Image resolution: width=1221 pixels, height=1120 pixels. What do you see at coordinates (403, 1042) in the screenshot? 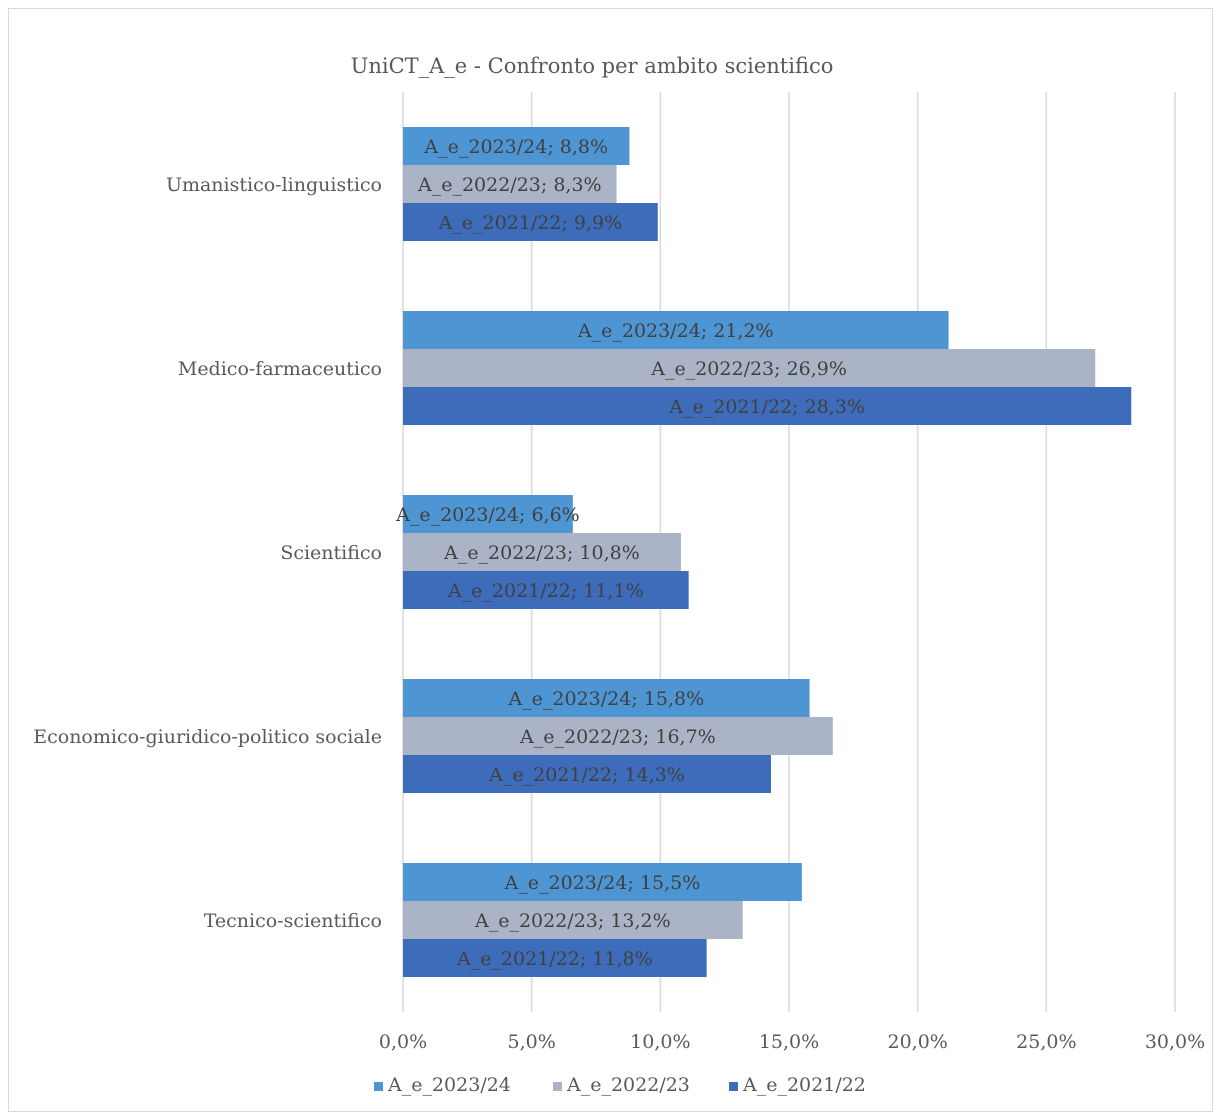
I see `x-tick-label: 0,0%` at bounding box center [403, 1042].